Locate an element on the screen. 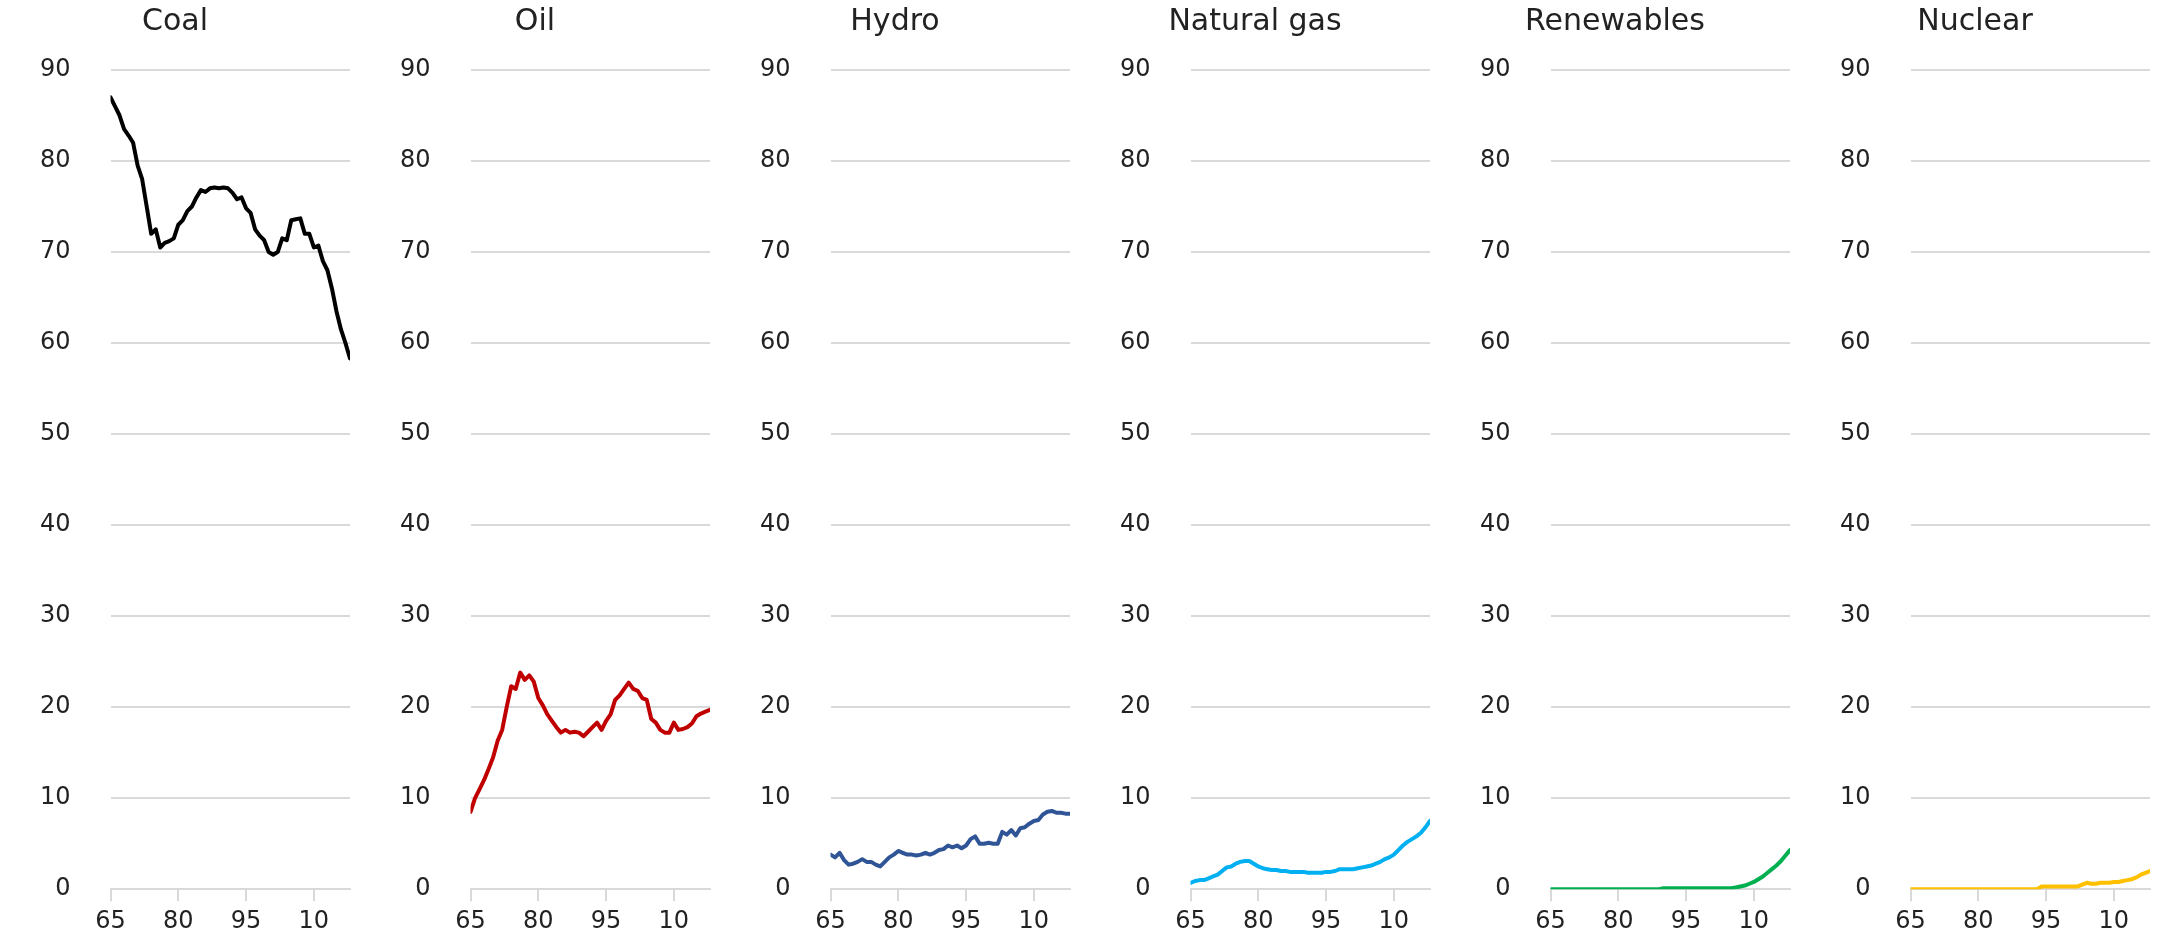 Image resolution: width=2163 pixels, height=952 pixels. chart-title: Natural gas is located at coordinates (1255, 19).